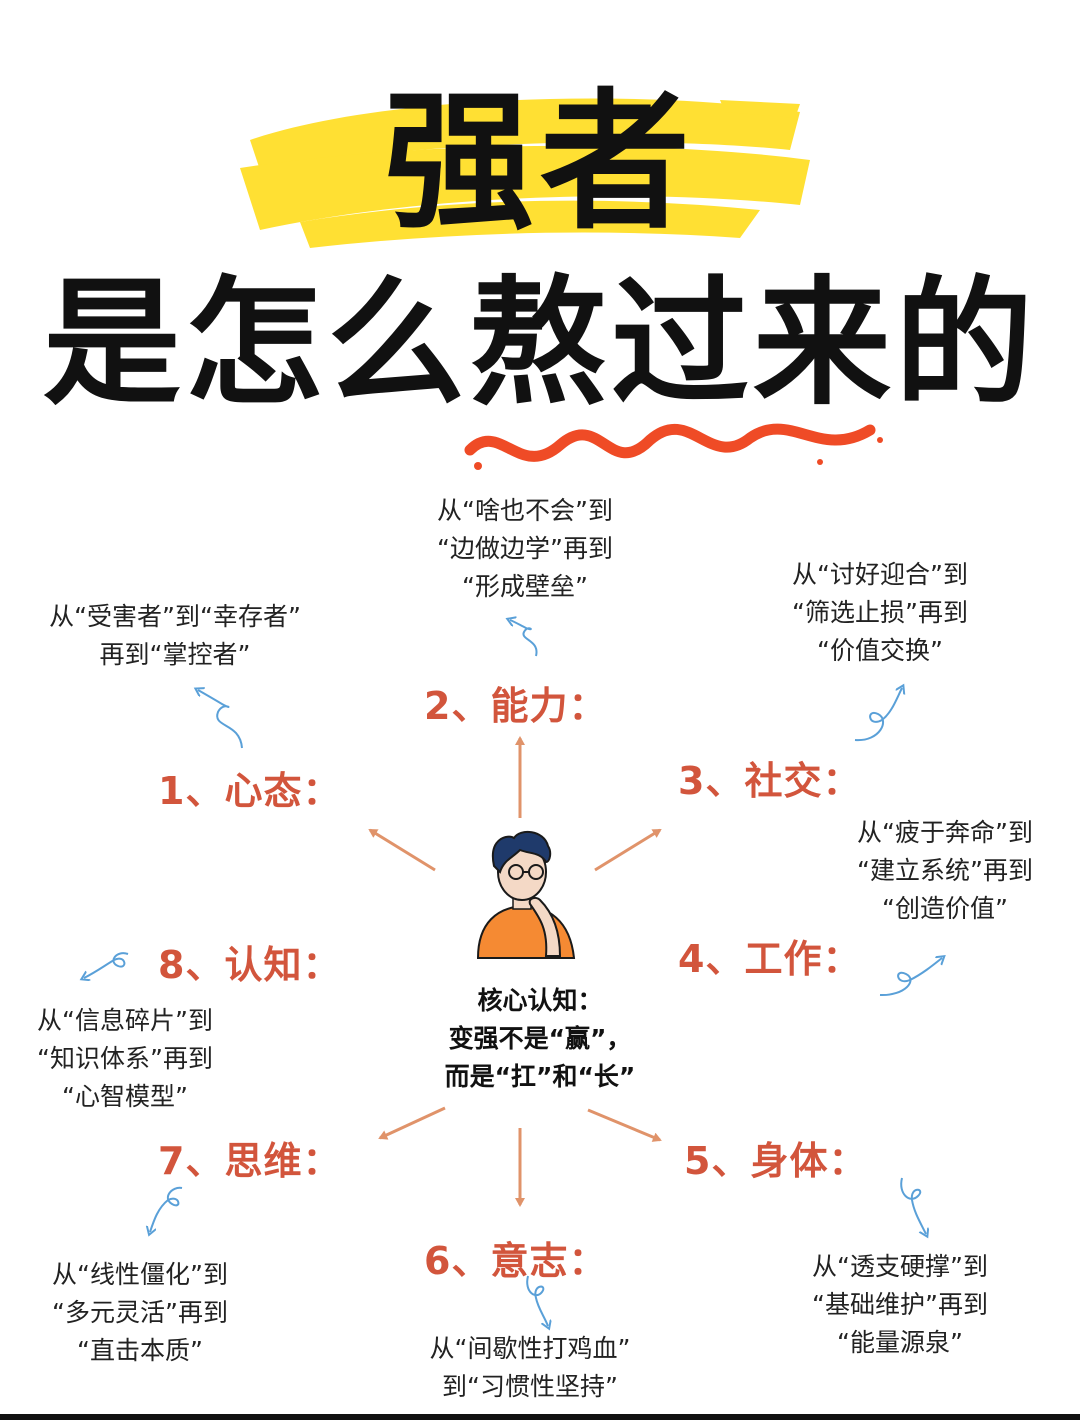 Image resolution: width=1080 pixels, height=1420 pixels. Describe the element at coordinates (539, 163) in the screenshot. I see `page-title: 强者` at that location.